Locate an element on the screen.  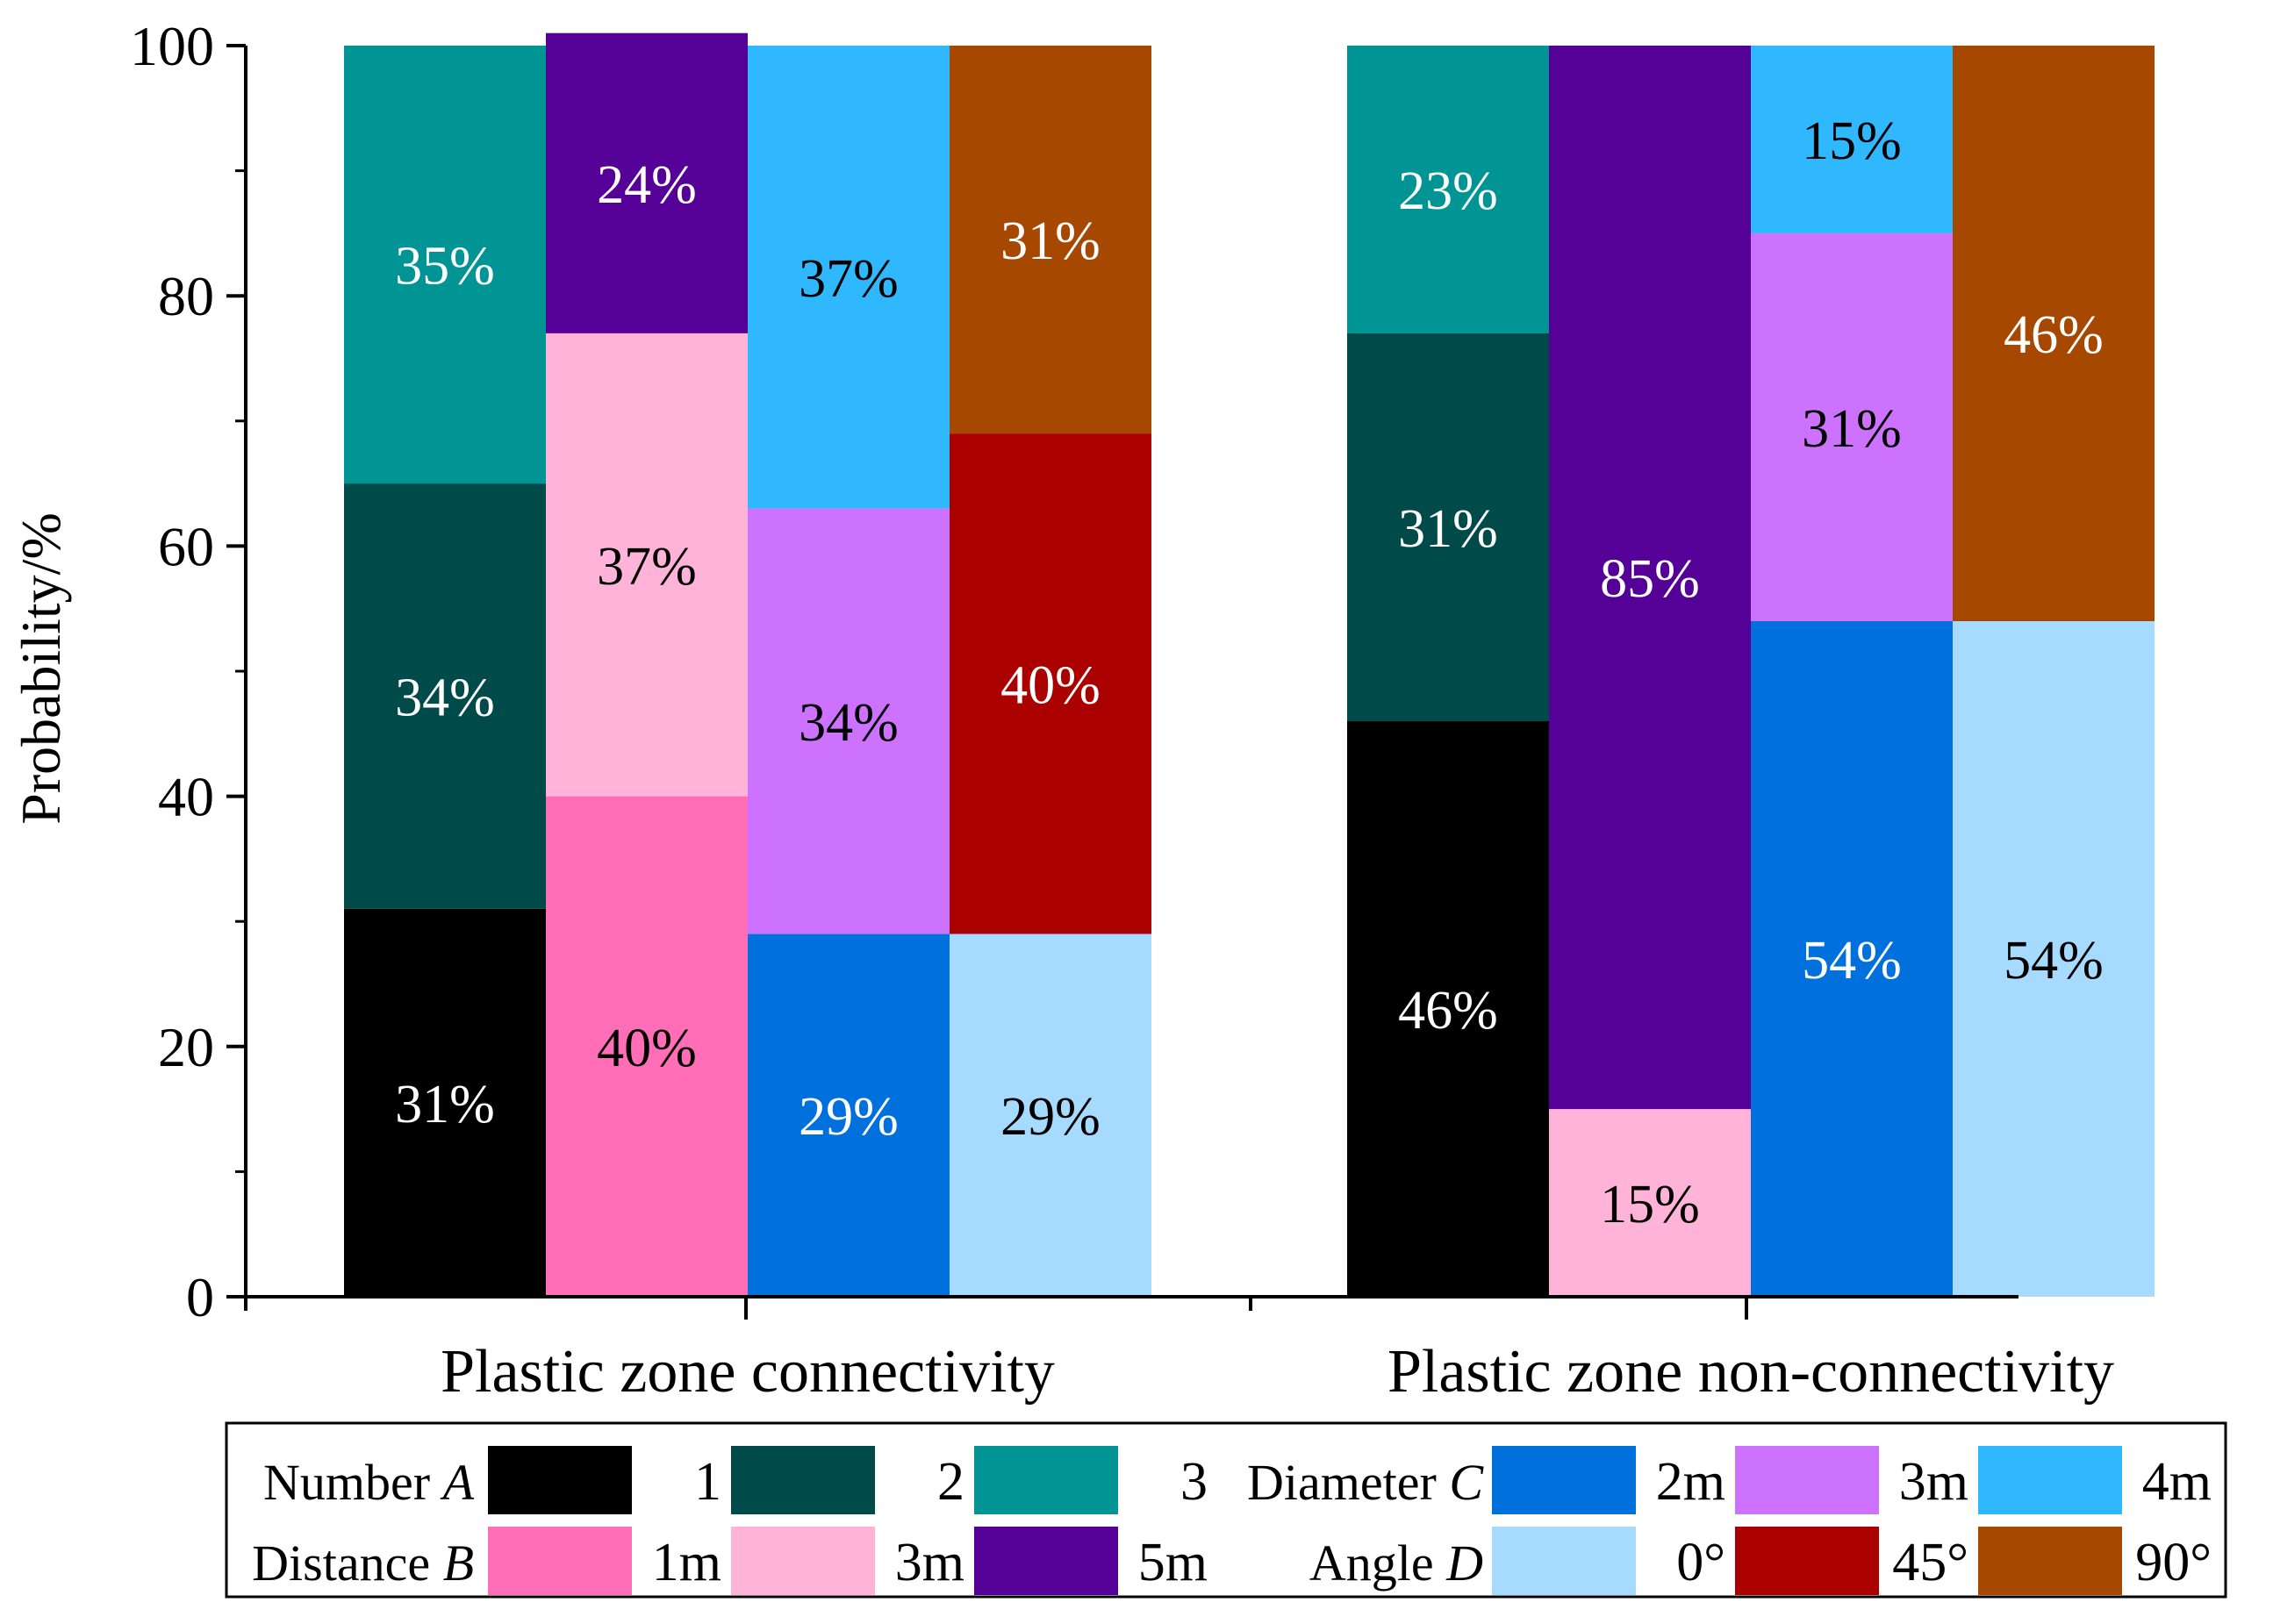
data-label-plastic-zone-non-connectivity-distance-b-5m: 85% is located at coordinates (1650, 579).